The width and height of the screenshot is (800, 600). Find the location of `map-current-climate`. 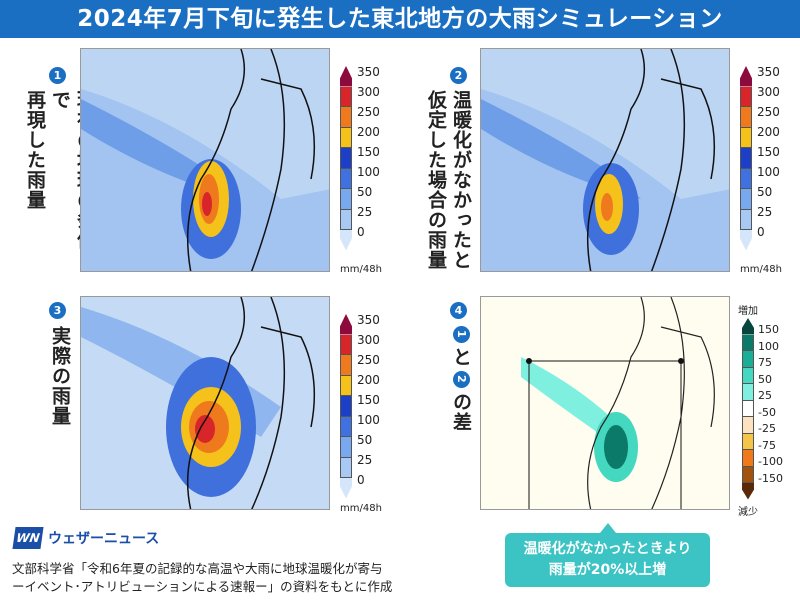

map-current-climate is located at coordinates (205, 160).